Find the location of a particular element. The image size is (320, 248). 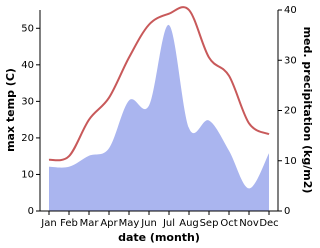

x-tick-label: Jul is located at coordinates (168, 223).